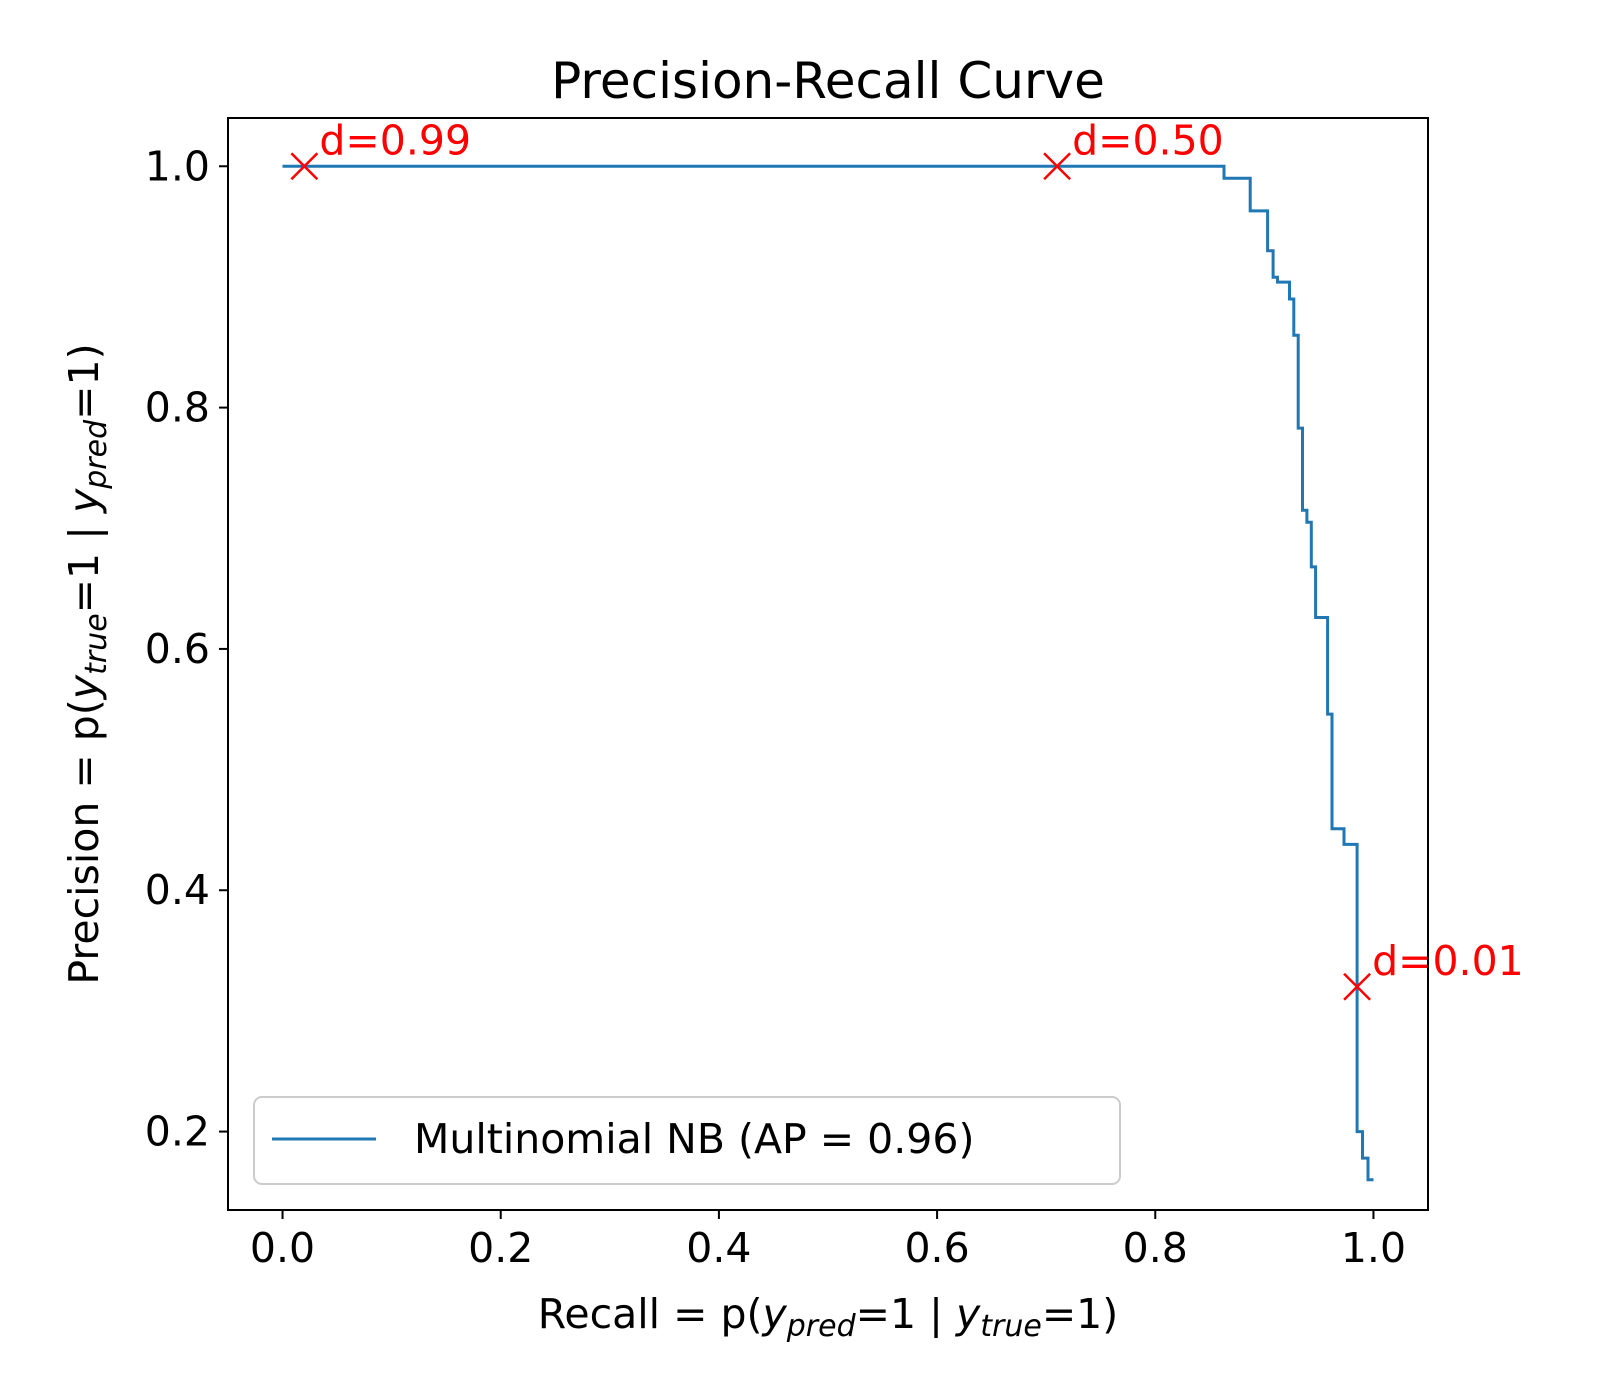  Describe the element at coordinates (177, 408) in the screenshot. I see `y-tick-label: 0.8` at that location.